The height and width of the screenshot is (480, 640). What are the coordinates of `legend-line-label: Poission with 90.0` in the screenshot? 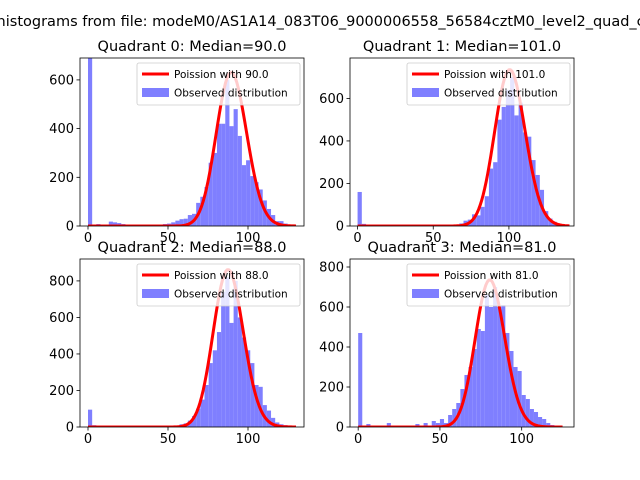 It's located at (221, 75).